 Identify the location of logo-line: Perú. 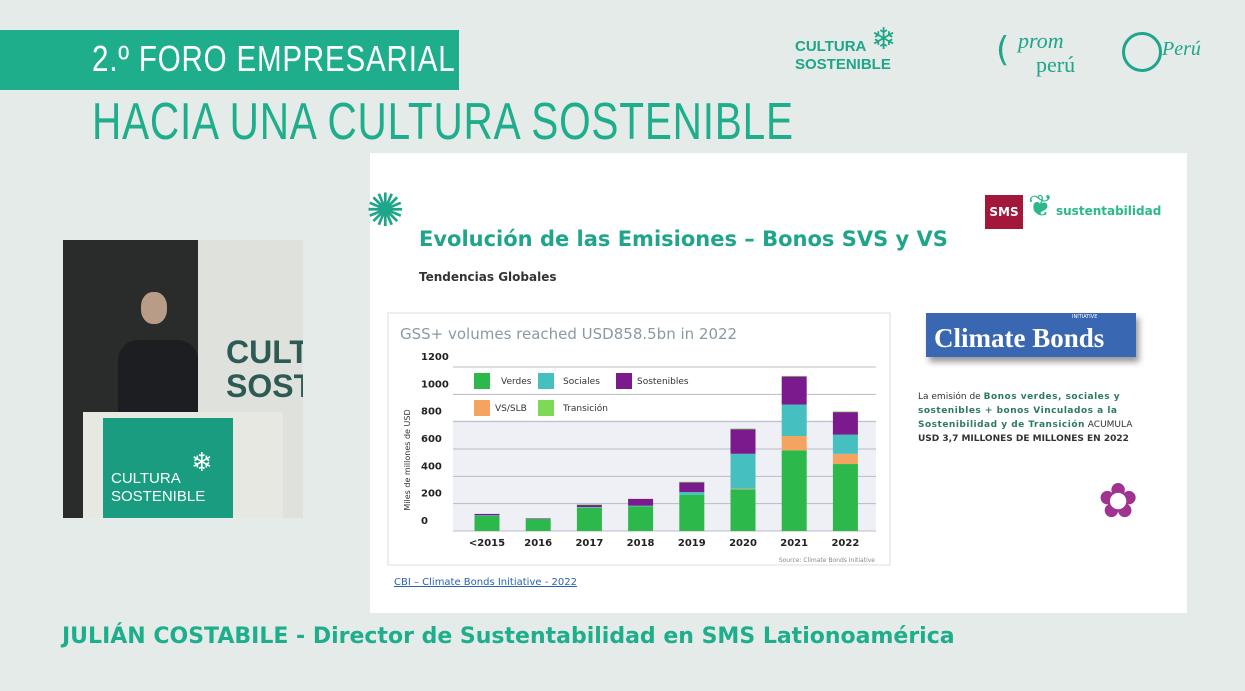
(1181, 49).